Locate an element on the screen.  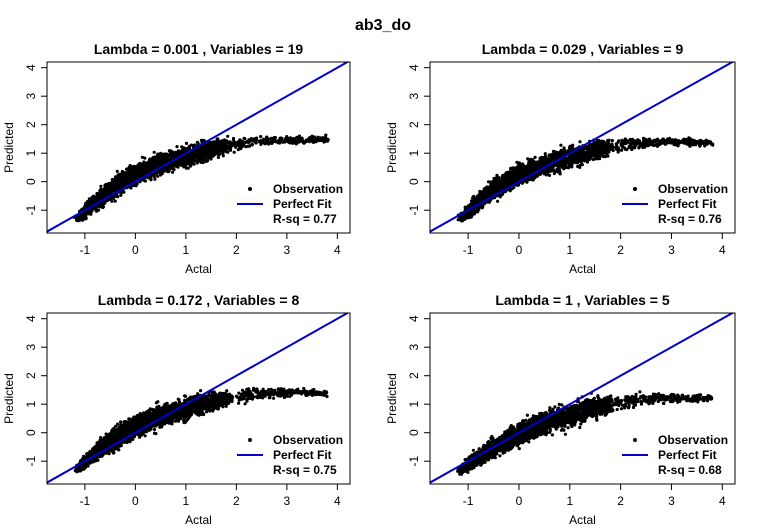
y-tick-label: 0 is located at coordinates (31, 181).